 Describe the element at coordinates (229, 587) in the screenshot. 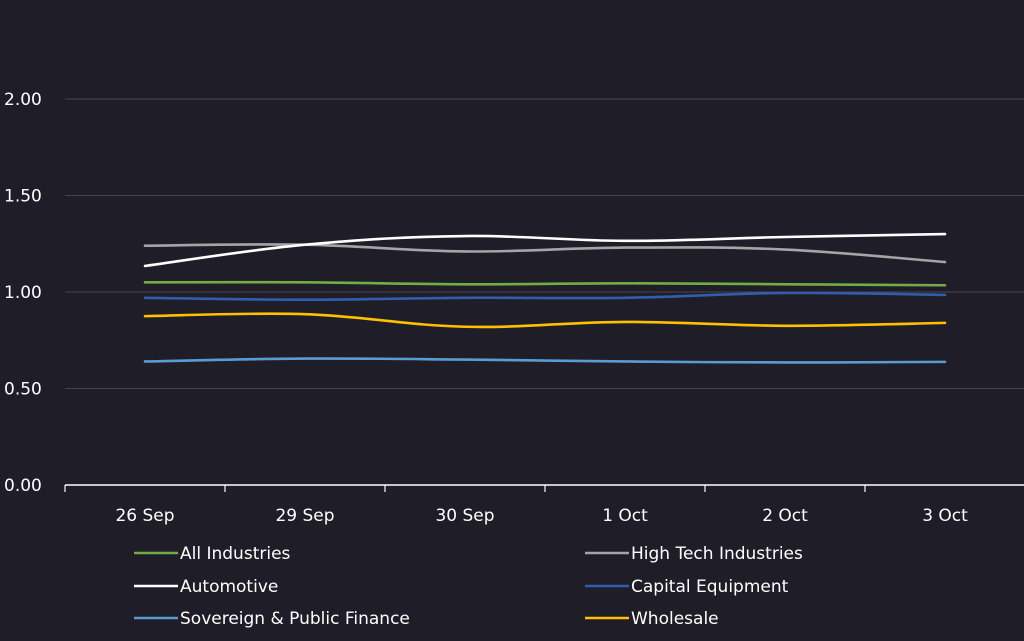

I see `legend-label-automotive: Automotive` at that location.